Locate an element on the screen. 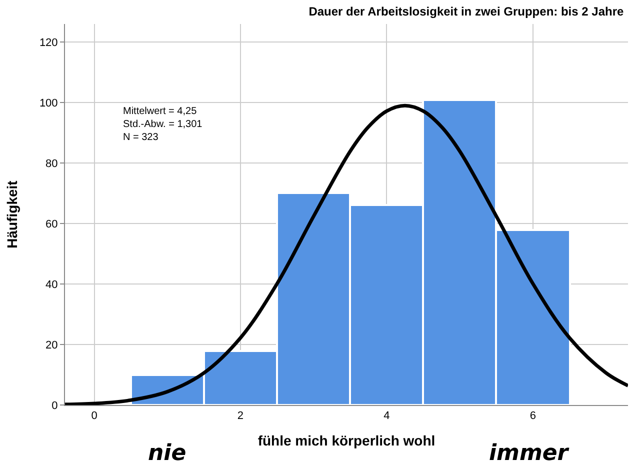 The image size is (630, 471). text: nie is located at coordinates (167, 453).